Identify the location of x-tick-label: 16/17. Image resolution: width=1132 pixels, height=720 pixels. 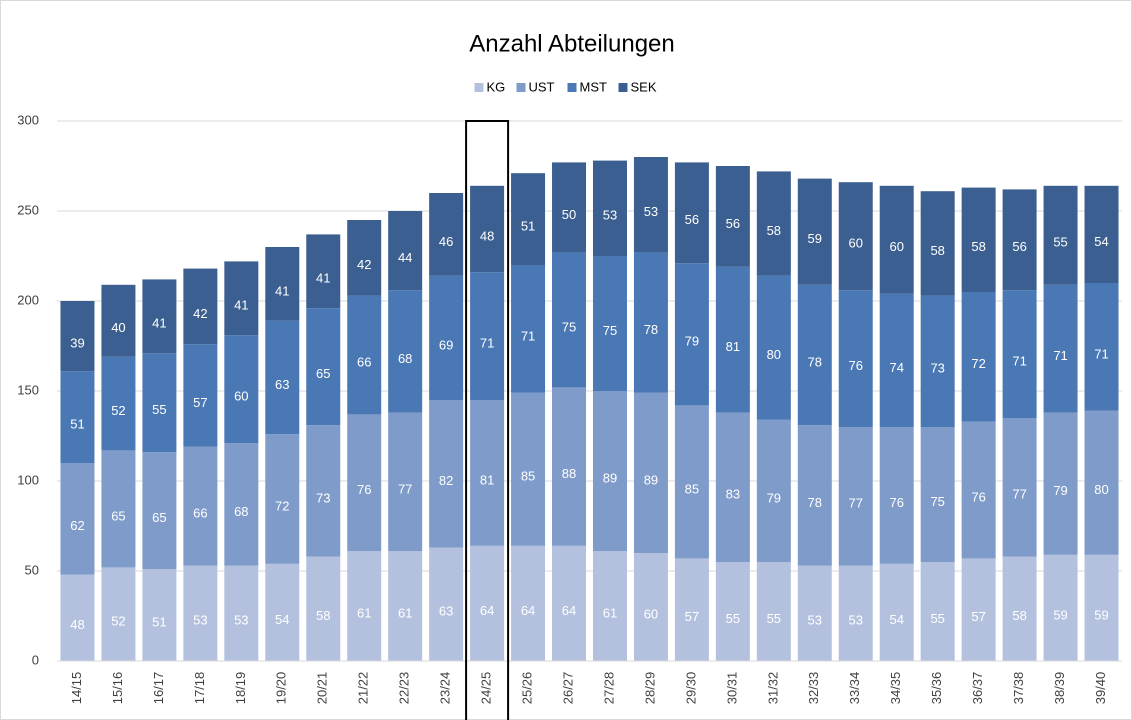
(158, 688).